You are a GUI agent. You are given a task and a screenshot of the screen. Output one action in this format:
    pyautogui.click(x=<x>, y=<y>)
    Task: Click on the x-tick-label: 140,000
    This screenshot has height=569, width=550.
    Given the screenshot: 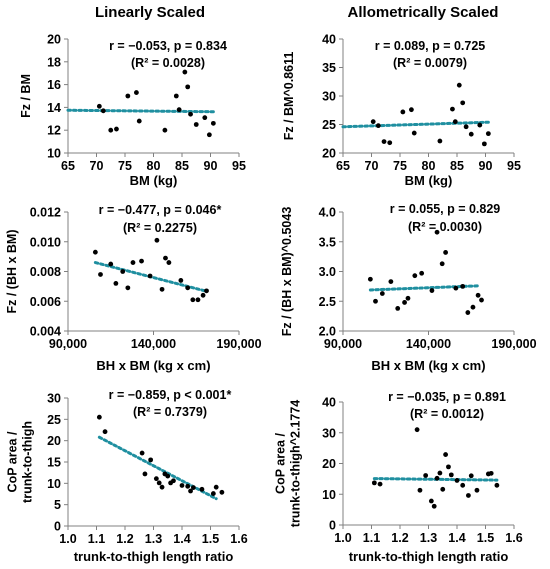 What is the action you would take?
    pyautogui.click(x=153, y=344)
    